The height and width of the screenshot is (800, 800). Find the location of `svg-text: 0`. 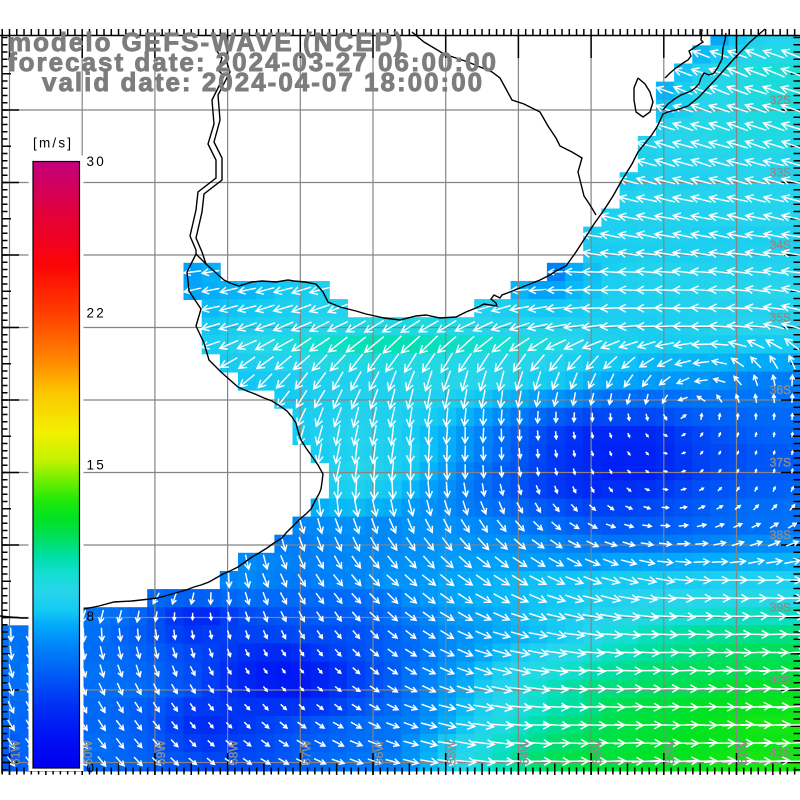

svg-text: 0 is located at coordinates (92, 768).